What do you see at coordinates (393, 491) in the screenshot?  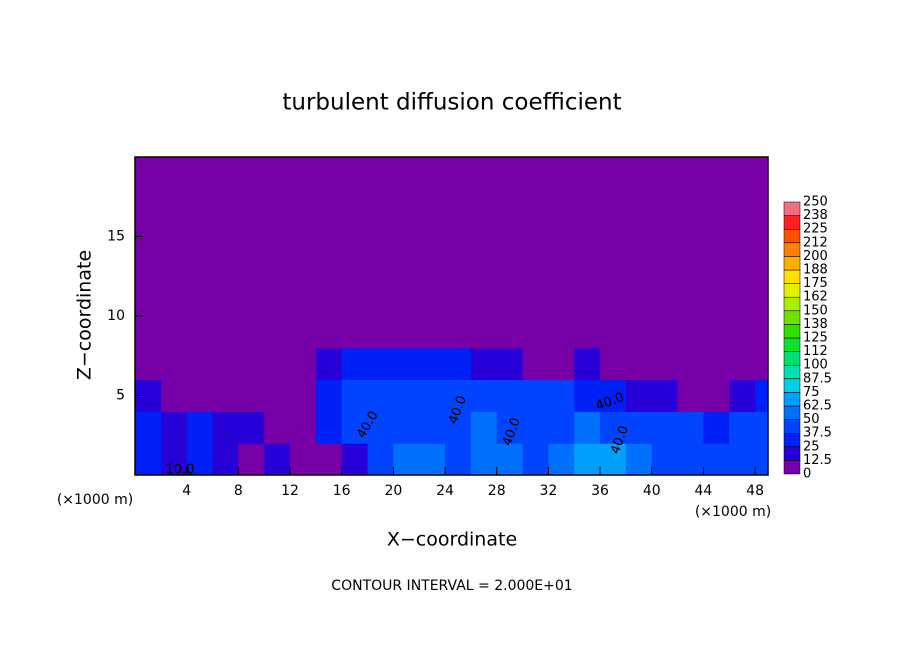 I see `x-tick-label: 20` at bounding box center [393, 491].